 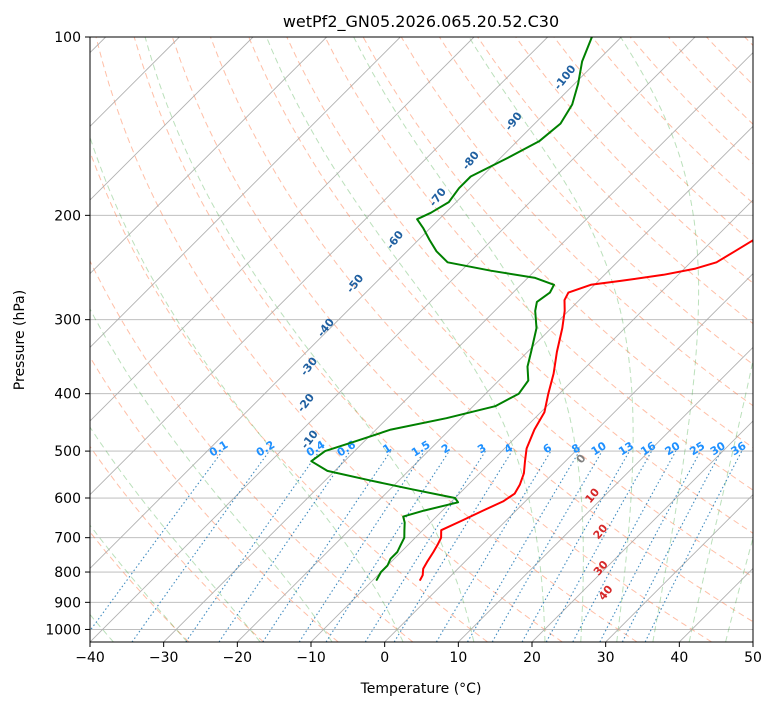 What do you see at coordinates (384, 658) in the screenshot?
I see `x-tick-label: 0` at bounding box center [384, 658].